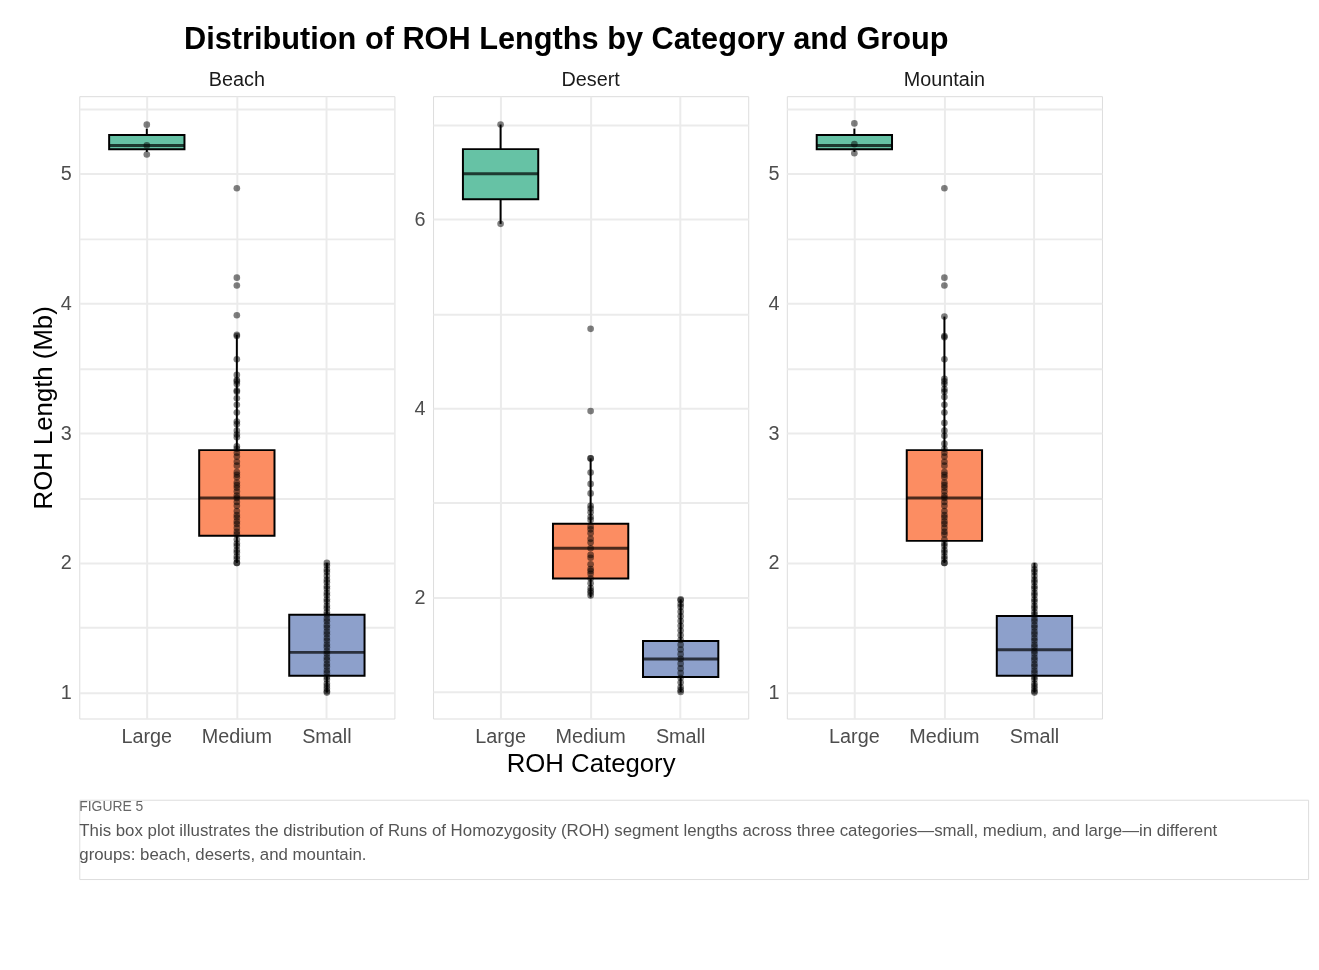 Image resolution: width=1319 pixels, height=970 pixels. I want to click on y-tick-label: 6, so click(420, 218).